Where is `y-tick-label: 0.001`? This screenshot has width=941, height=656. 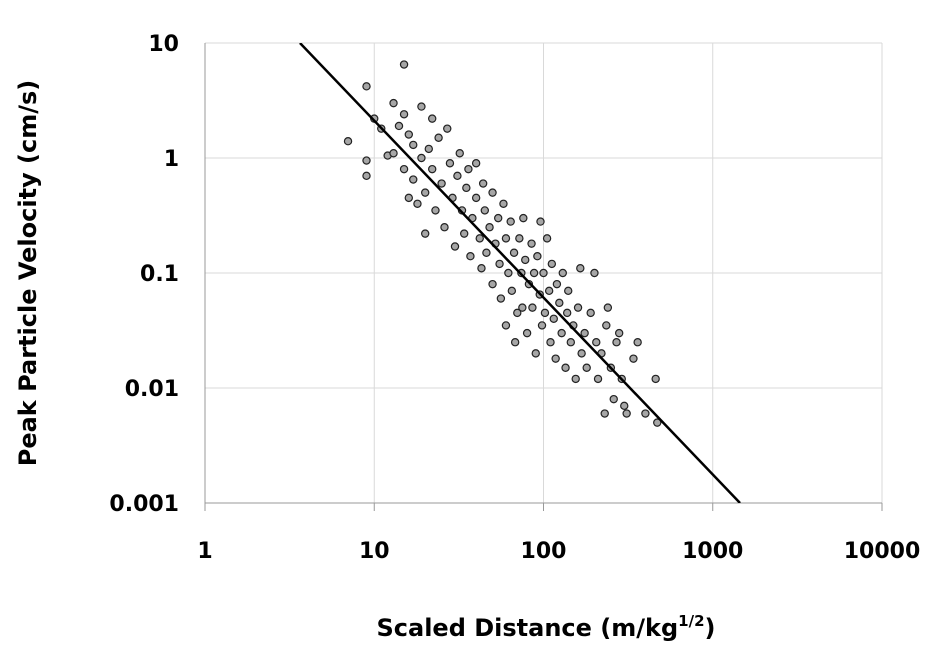 y-tick-label: 0.001 is located at coordinates (144, 504).